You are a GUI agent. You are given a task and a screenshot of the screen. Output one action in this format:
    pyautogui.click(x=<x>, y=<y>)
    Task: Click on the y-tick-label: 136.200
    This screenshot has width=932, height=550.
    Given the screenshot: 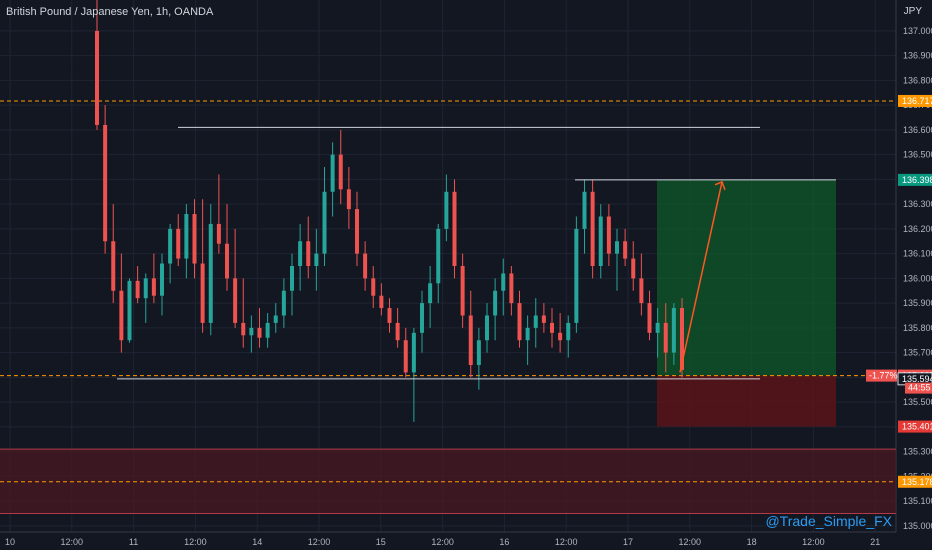 What is the action you would take?
    pyautogui.click(x=917, y=229)
    